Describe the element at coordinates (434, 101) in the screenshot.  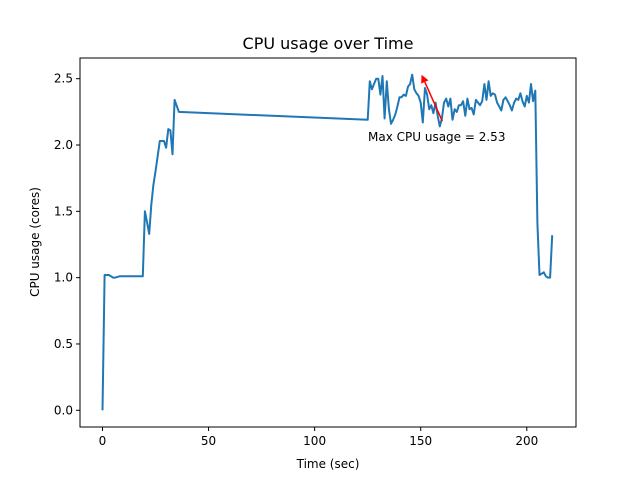
I see `annotation-arrow-shaft` at that location.